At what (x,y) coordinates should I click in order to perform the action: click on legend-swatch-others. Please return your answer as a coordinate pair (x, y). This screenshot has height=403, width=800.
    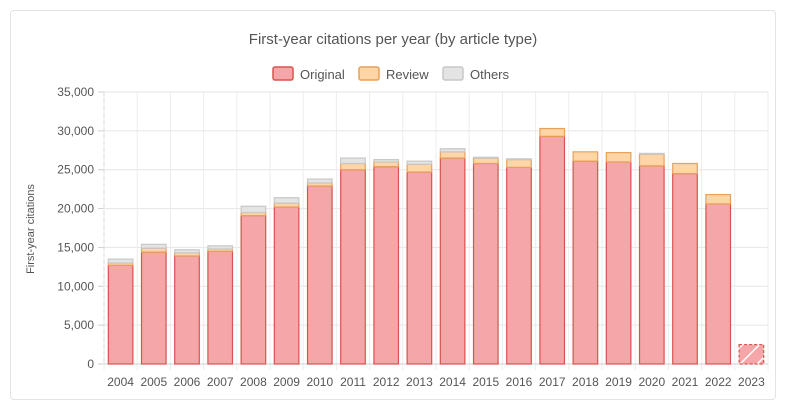
    Looking at the image, I should click on (453, 73).